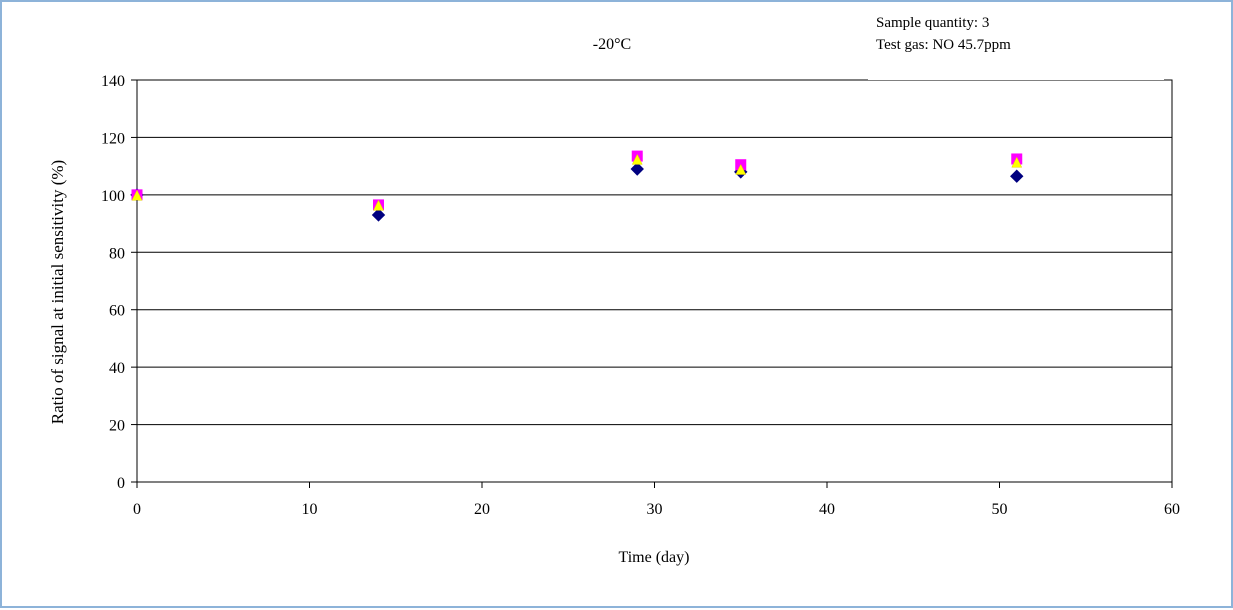 The width and height of the screenshot is (1233, 610). Describe the element at coordinates (121, 483) in the screenshot. I see `y-tick-label-0: 0` at that location.